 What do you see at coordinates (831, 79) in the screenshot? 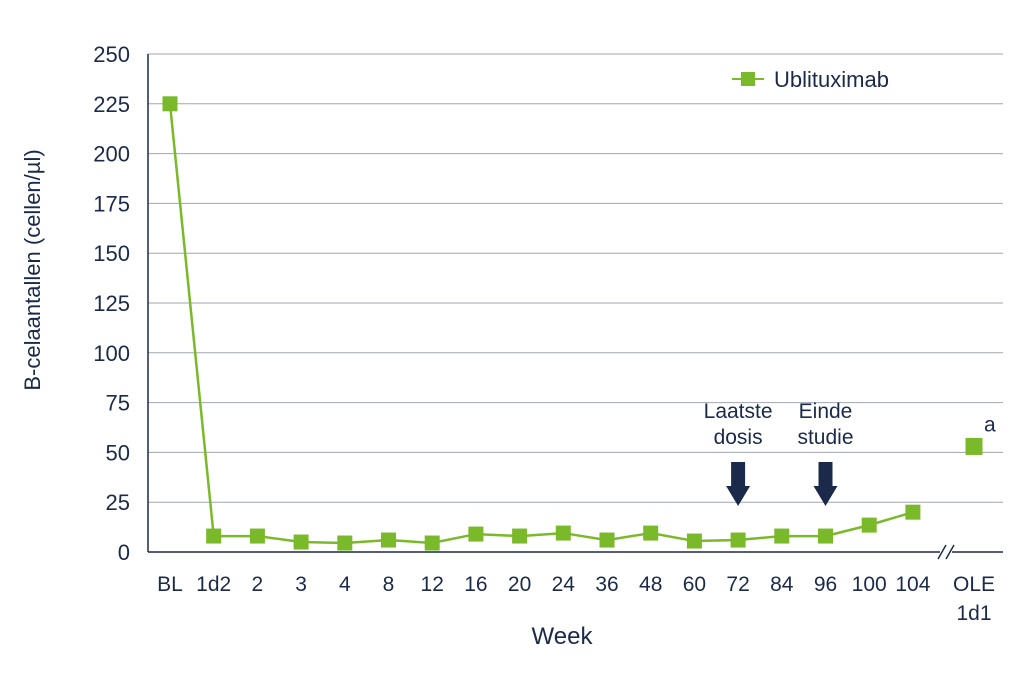
I see `legend-label: Ublituximab` at bounding box center [831, 79].